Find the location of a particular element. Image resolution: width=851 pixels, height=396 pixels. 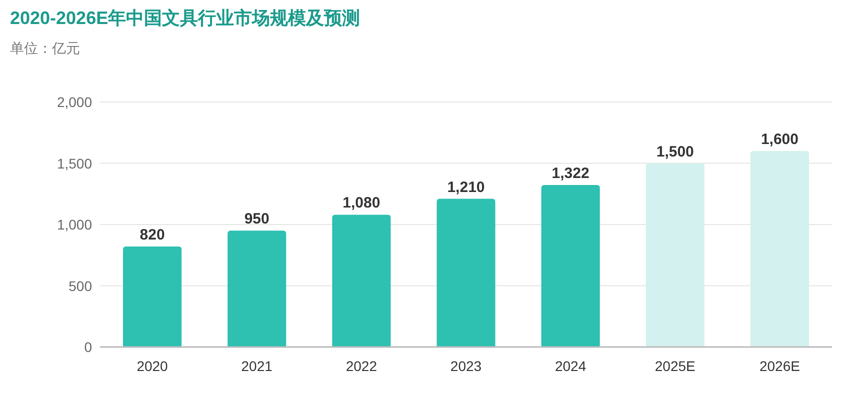

ytick: 1,000 is located at coordinates (74, 224).